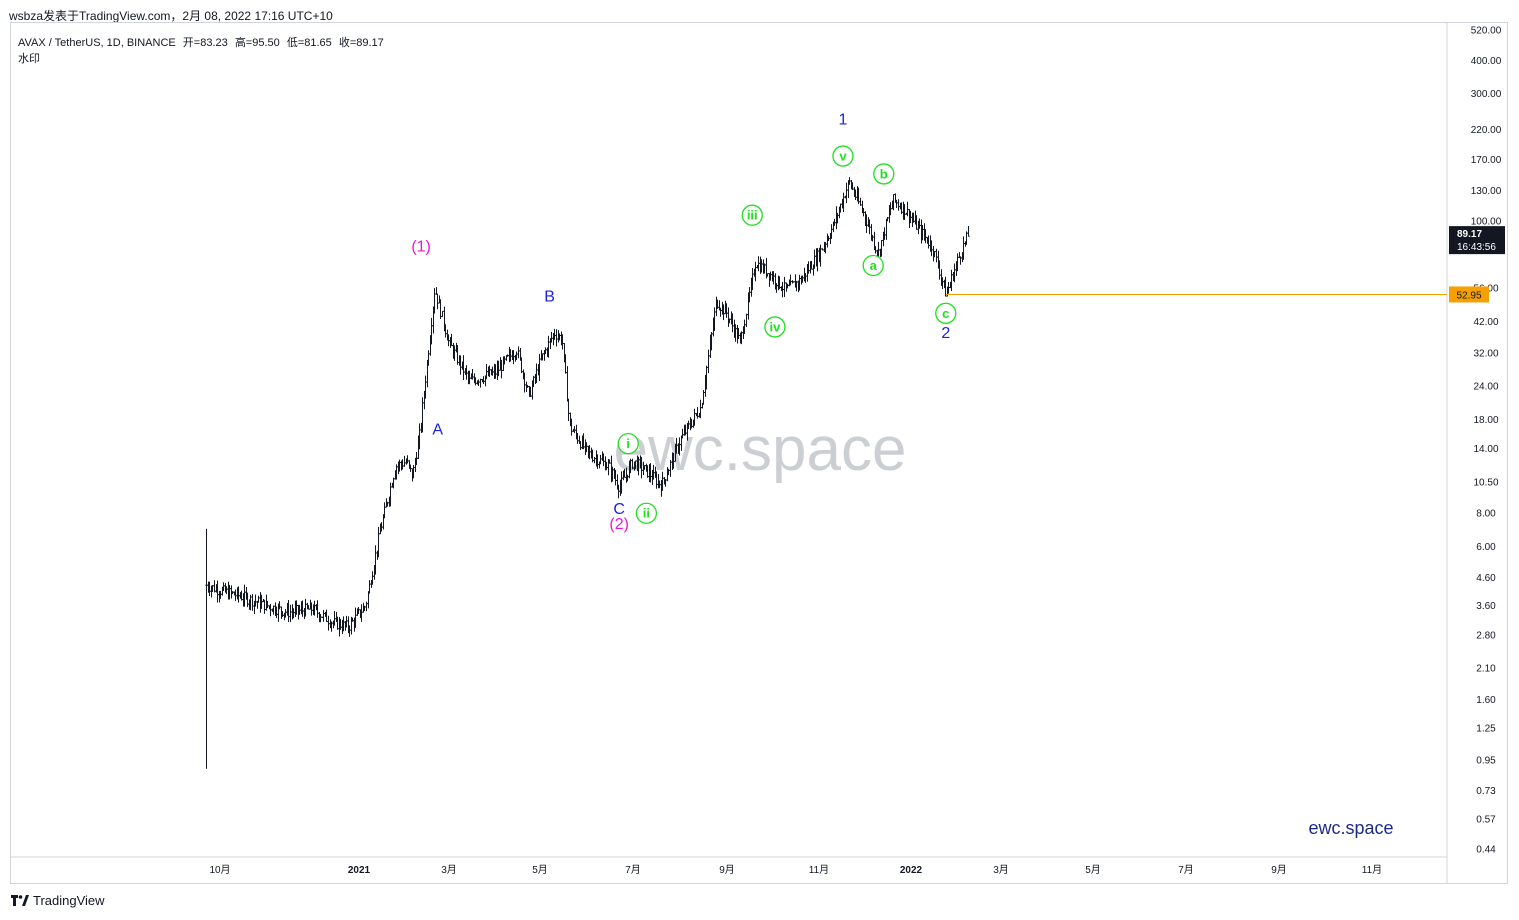 Image resolution: width=1519 pixels, height=920 pixels. What do you see at coordinates (911, 870) in the screenshot?
I see `x-tick-label: 2022` at bounding box center [911, 870].